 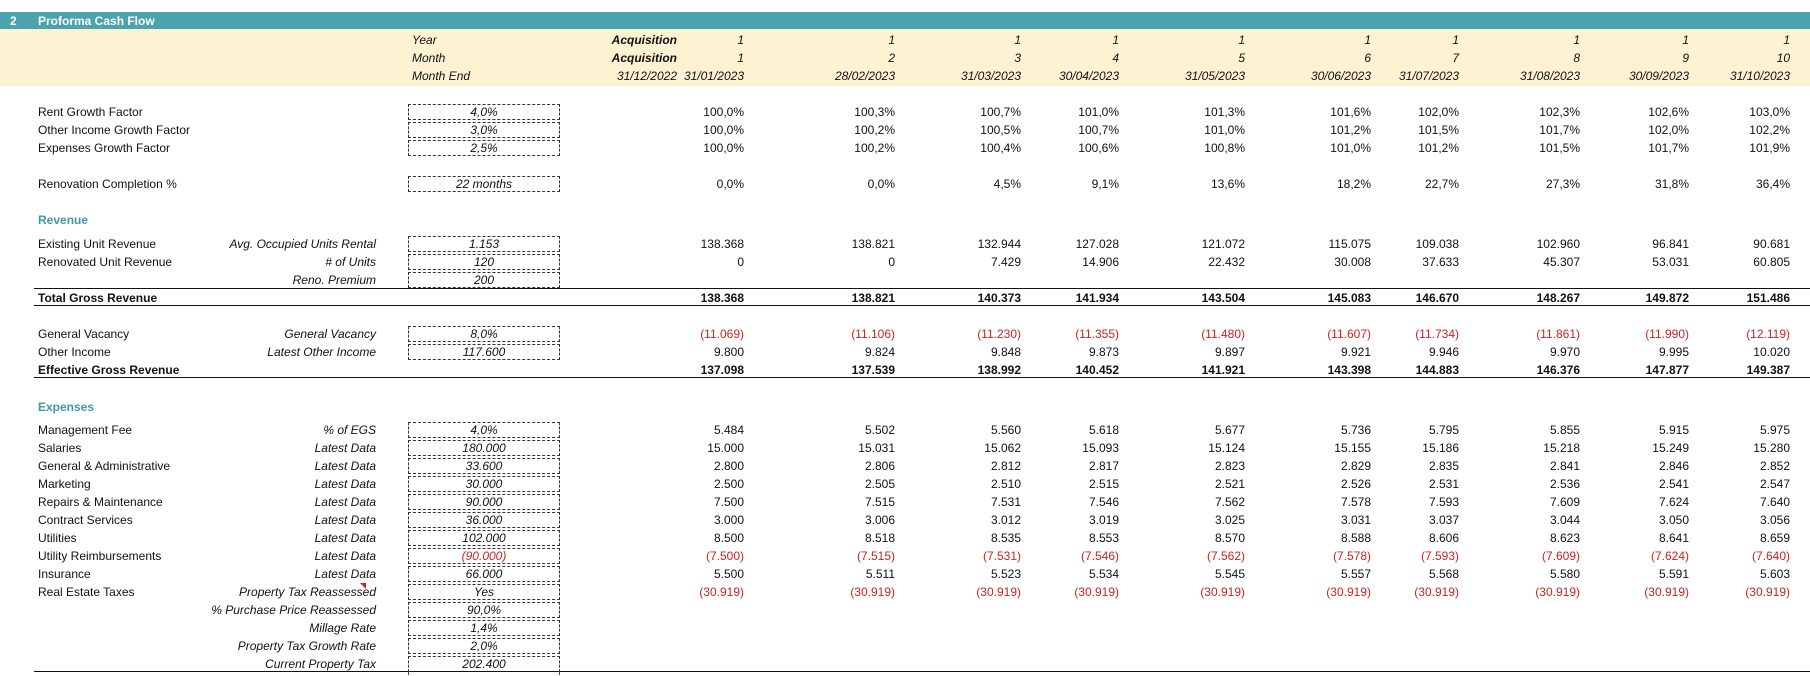 I want to click on utilities-value-6: 8.588, so click(x=1355, y=538).